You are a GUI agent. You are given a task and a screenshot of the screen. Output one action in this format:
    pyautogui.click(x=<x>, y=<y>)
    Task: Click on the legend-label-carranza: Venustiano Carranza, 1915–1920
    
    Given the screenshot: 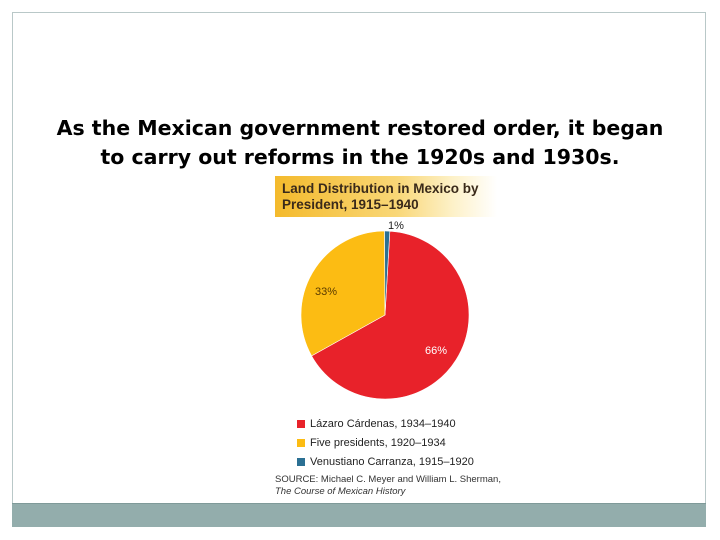 What is the action you would take?
    pyautogui.click(x=392, y=461)
    